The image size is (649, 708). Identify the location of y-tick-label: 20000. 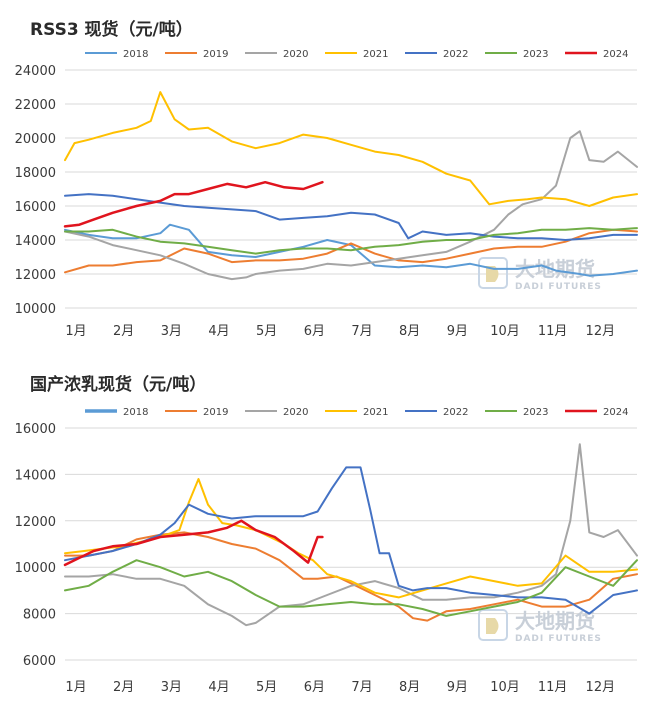
(35, 139).